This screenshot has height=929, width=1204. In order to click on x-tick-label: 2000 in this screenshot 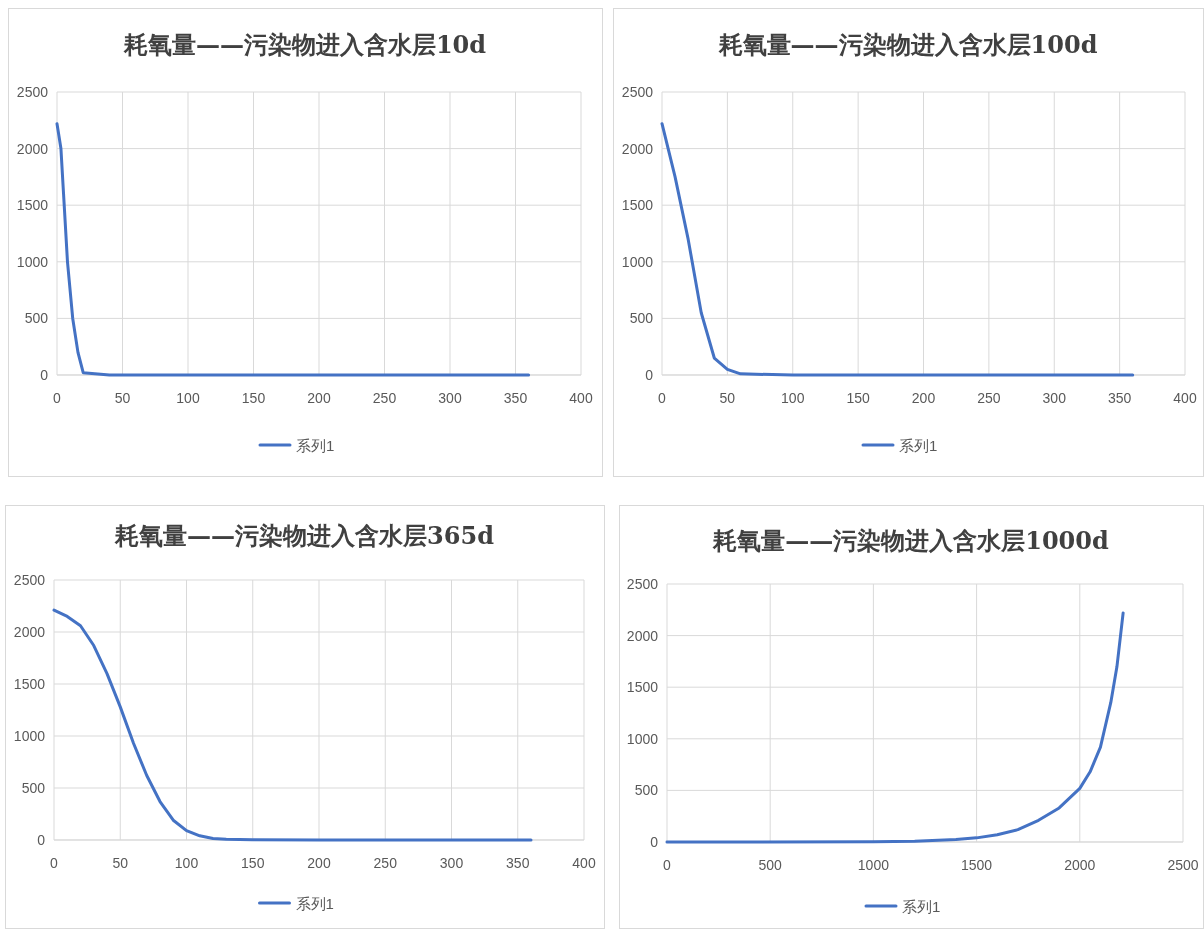, I will do `click(1080, 865)`.